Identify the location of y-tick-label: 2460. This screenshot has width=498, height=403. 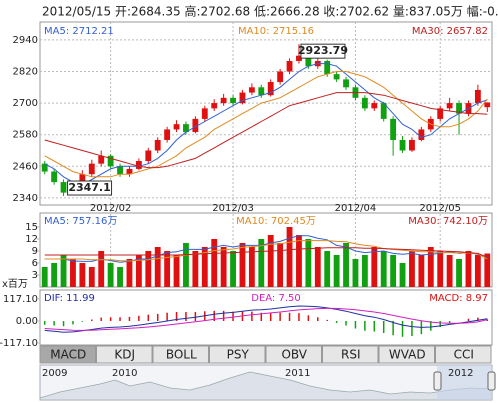
(25, 166).